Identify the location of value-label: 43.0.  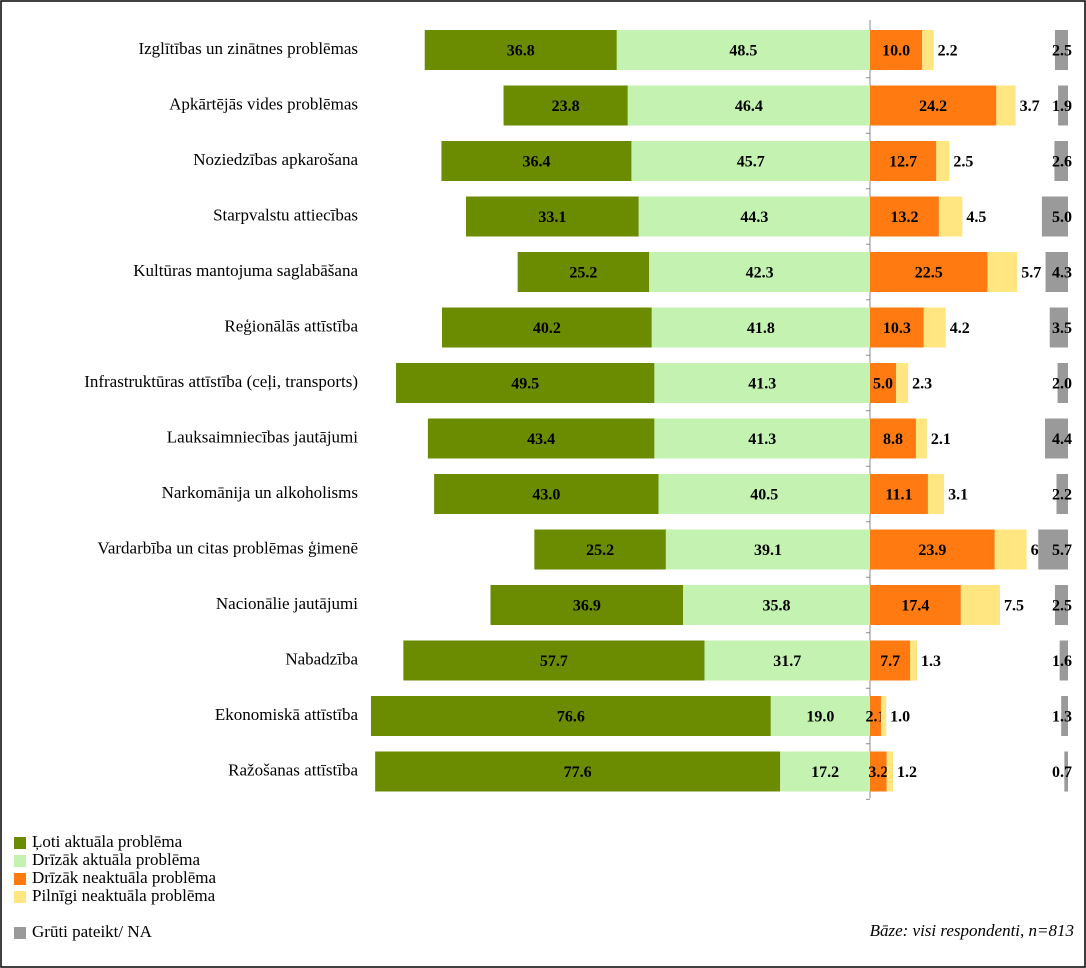
(546, 495).